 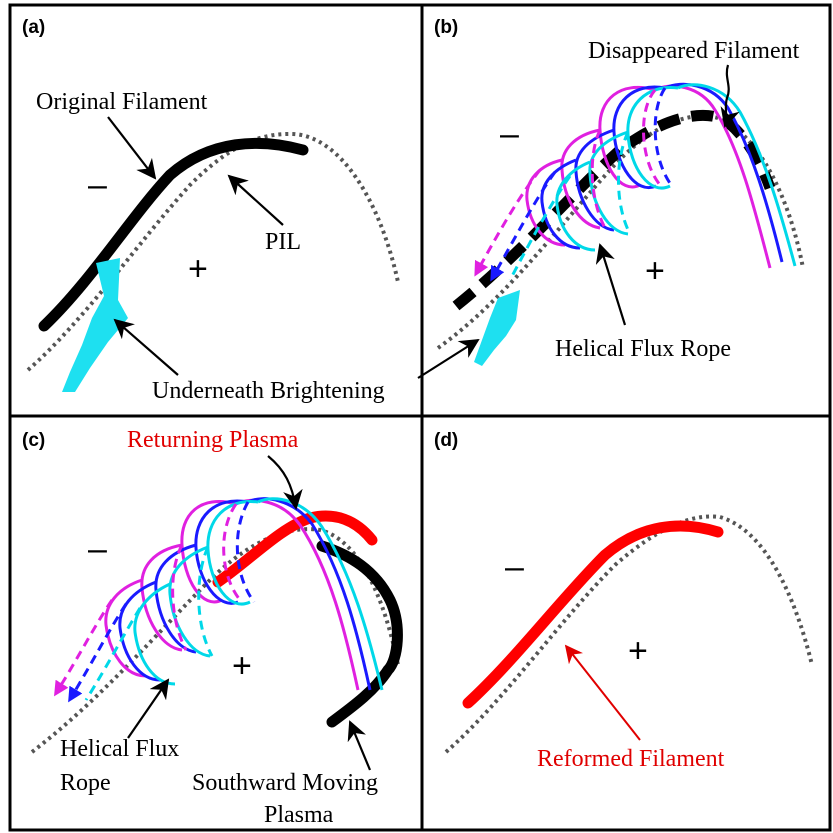 What do you see at coordinates (213, 440) in the screenshot?
I see `returning-plasma-label: Returning Plasma` at bounding box center [213, 440].